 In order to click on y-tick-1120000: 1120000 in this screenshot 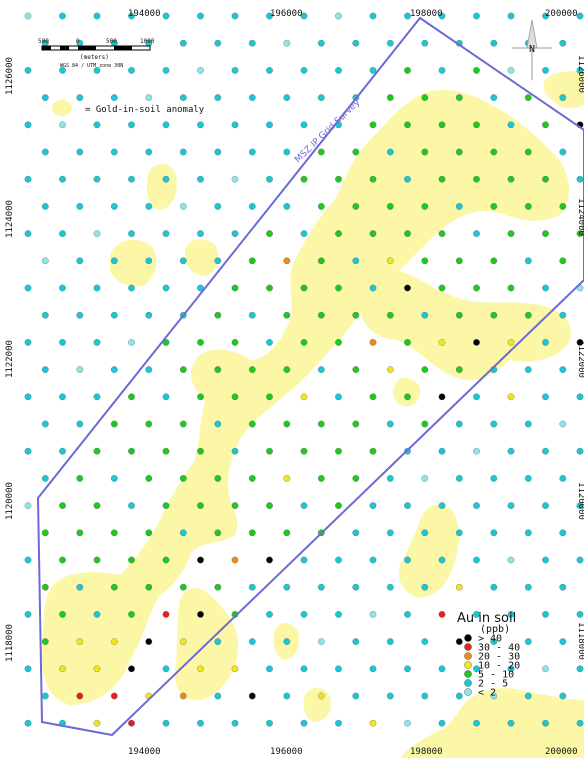, I will do `click(10, 501)`.